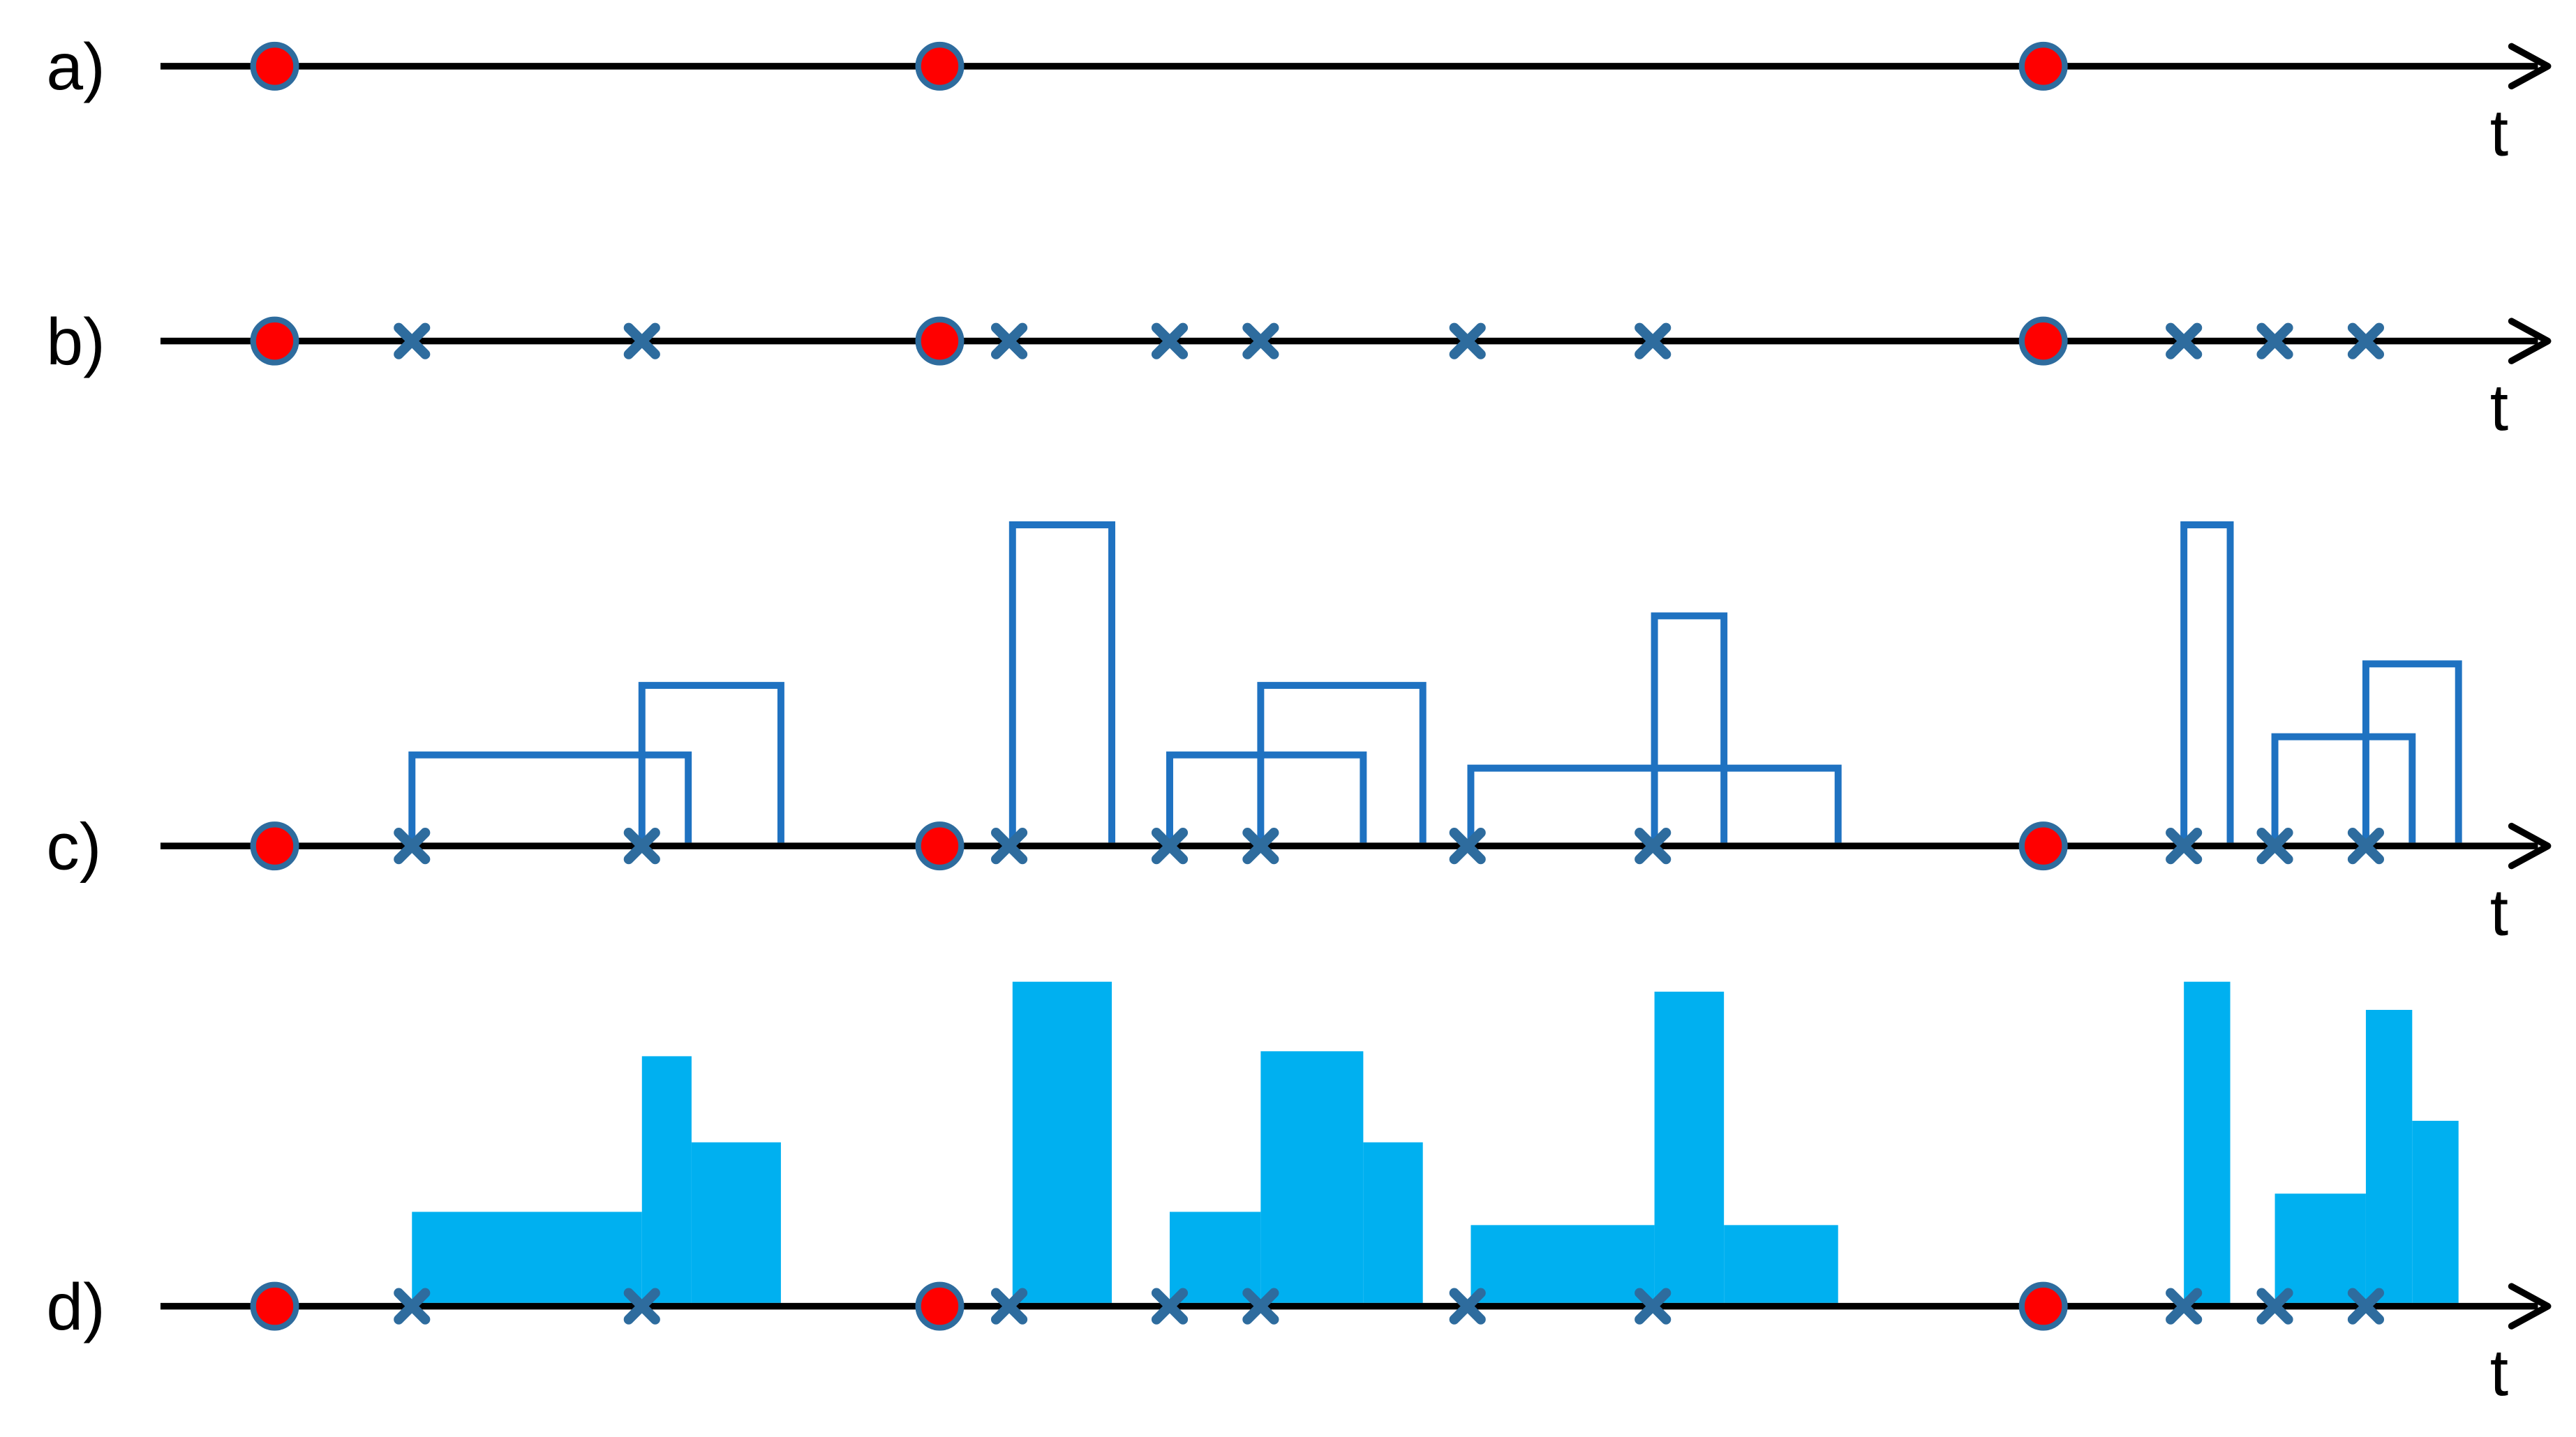 The height and width of the screenshot is (1437, 2576). Describe the element at coordinates (75, 1307) in the screenshot. I see `panel-label-d: d)` at that location.